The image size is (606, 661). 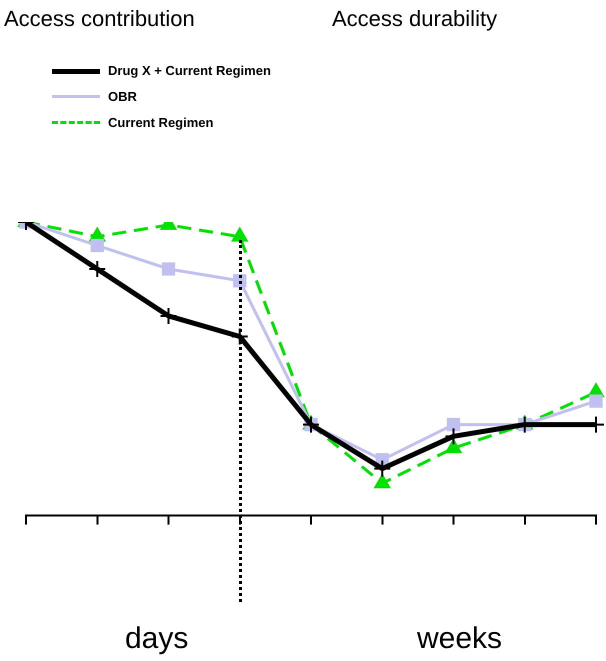 What do you see at coordinates (415, 19) in the screenshot?
I see `text: Access durability` at bounding box center [415, 19].